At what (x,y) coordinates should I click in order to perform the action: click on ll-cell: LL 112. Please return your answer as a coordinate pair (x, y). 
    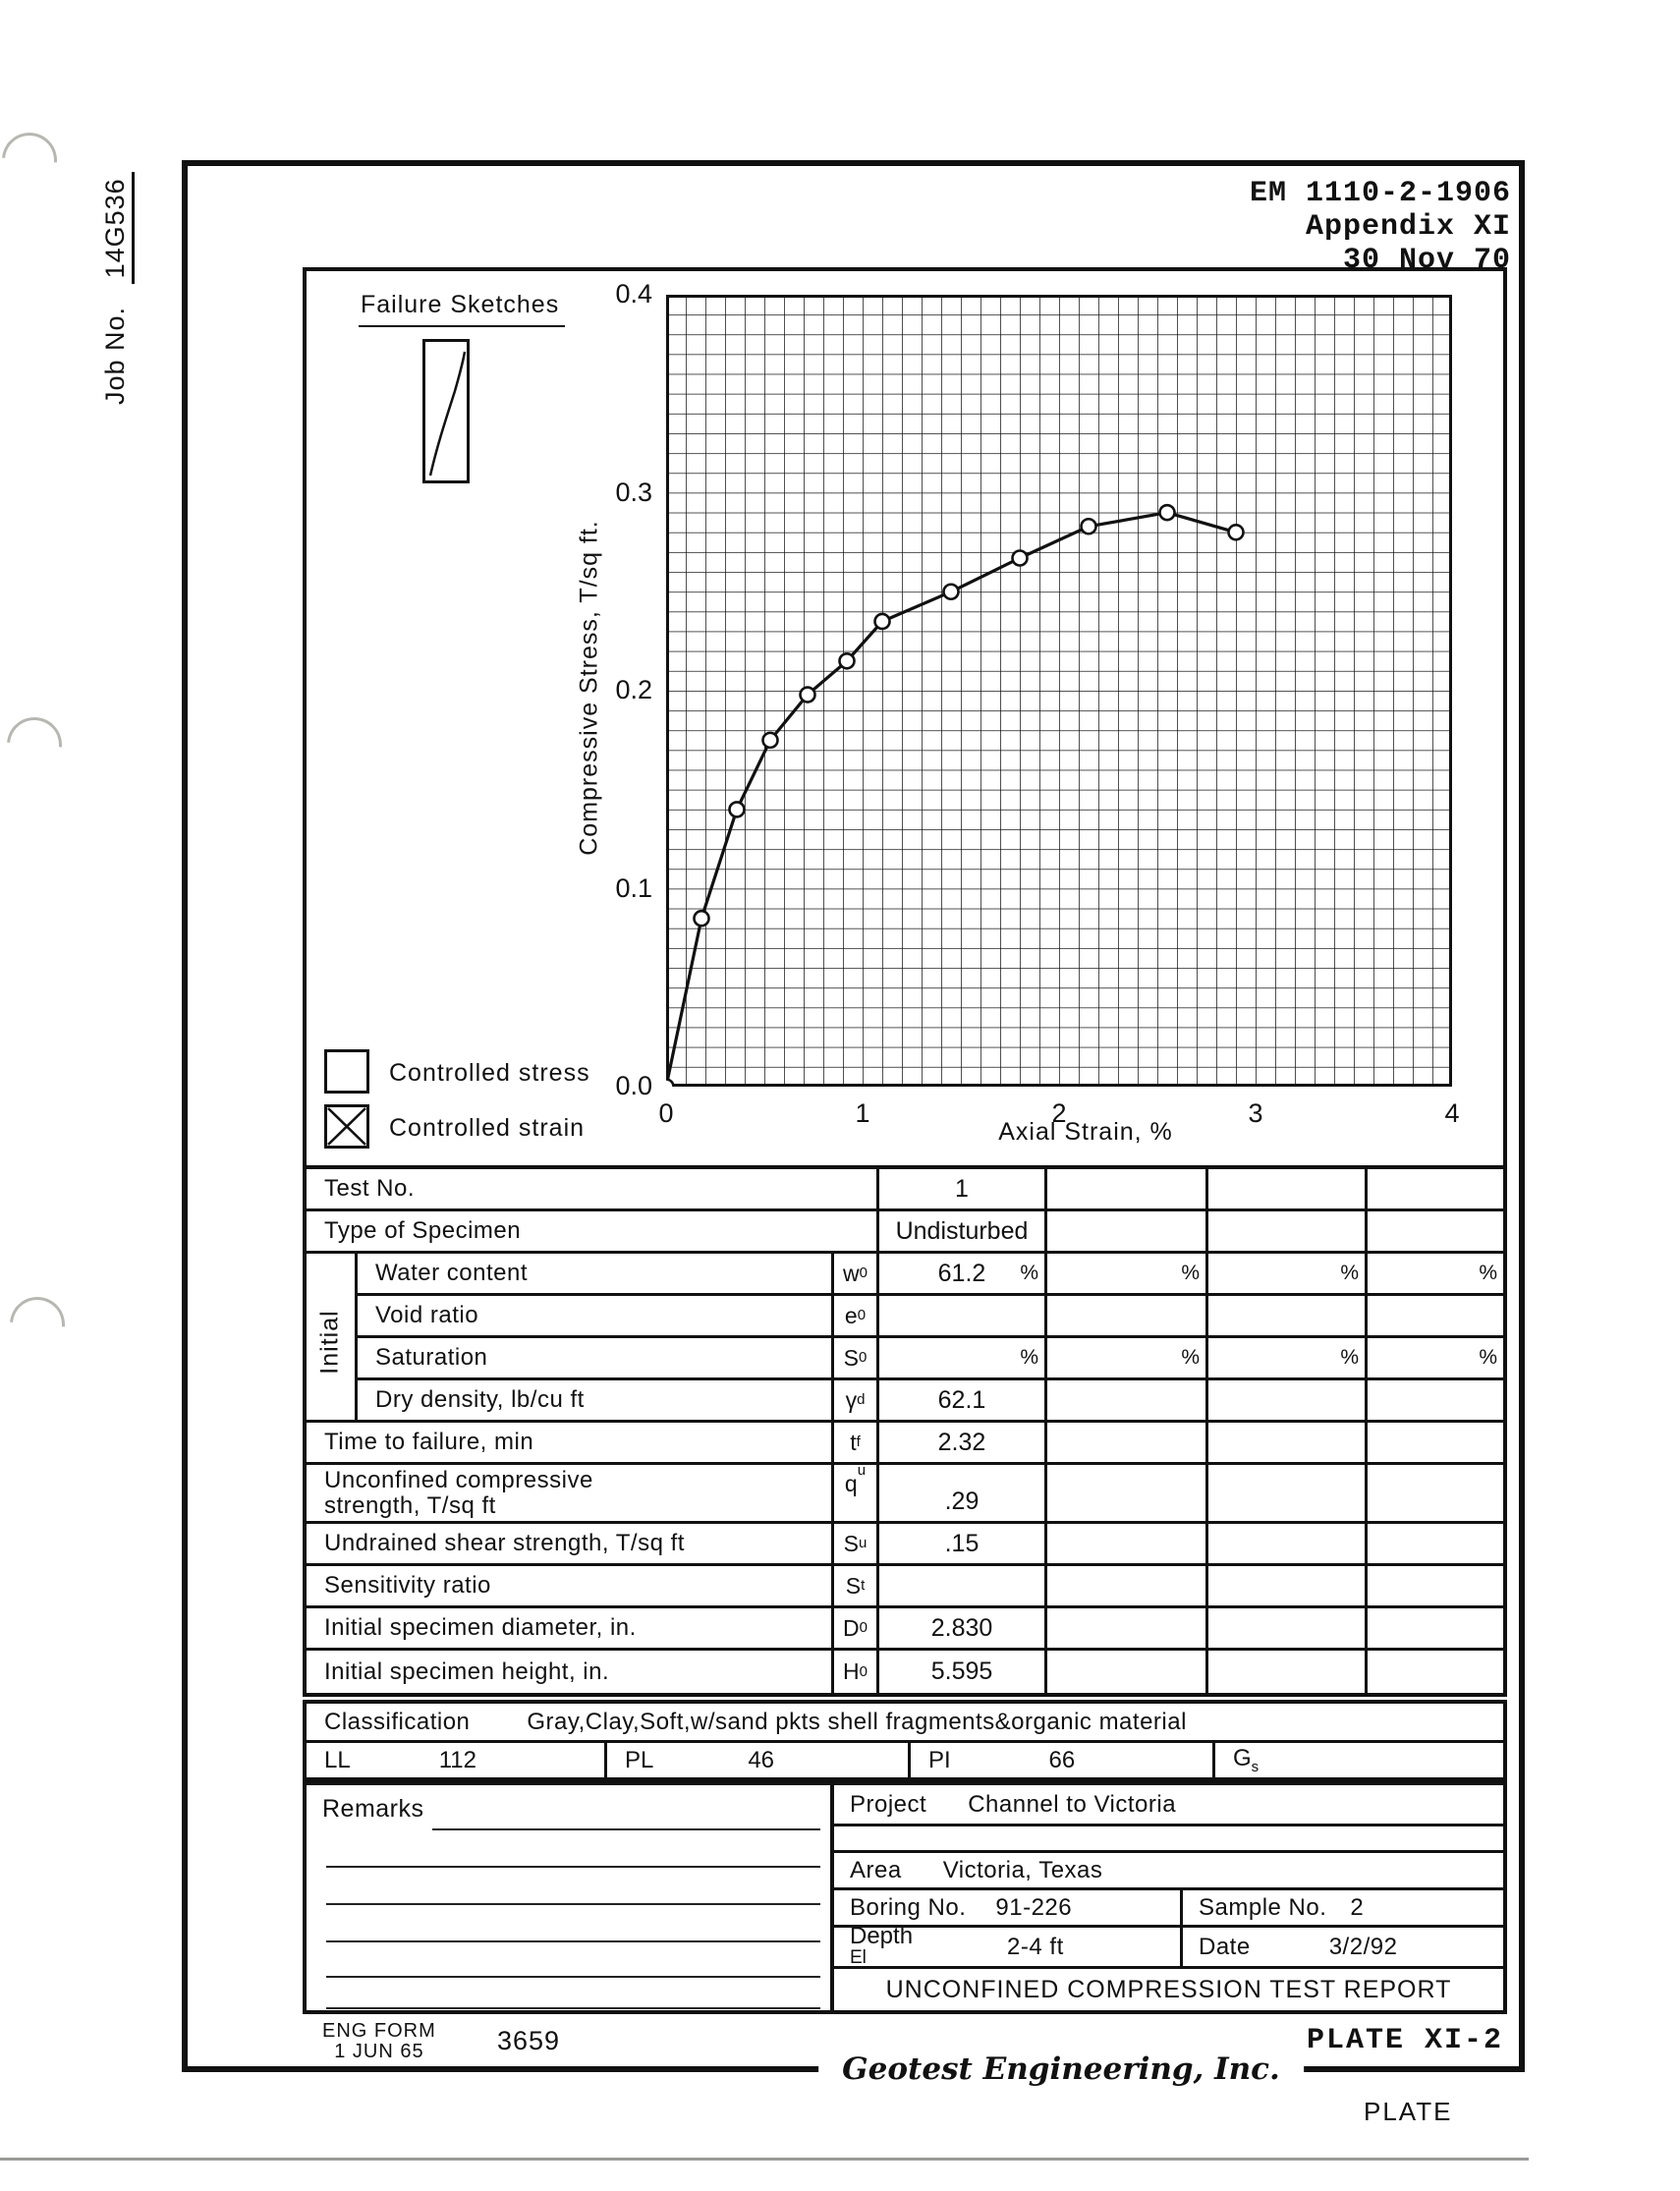
    Looking at the image, I should click on (455, 1760).